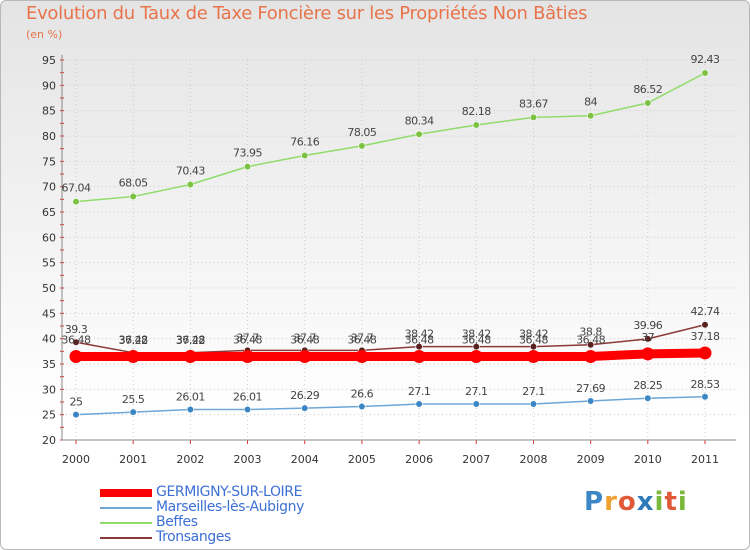 The image size is (750, 550). I want to click on data-label-beffes: 68.05, so click(133, 183).